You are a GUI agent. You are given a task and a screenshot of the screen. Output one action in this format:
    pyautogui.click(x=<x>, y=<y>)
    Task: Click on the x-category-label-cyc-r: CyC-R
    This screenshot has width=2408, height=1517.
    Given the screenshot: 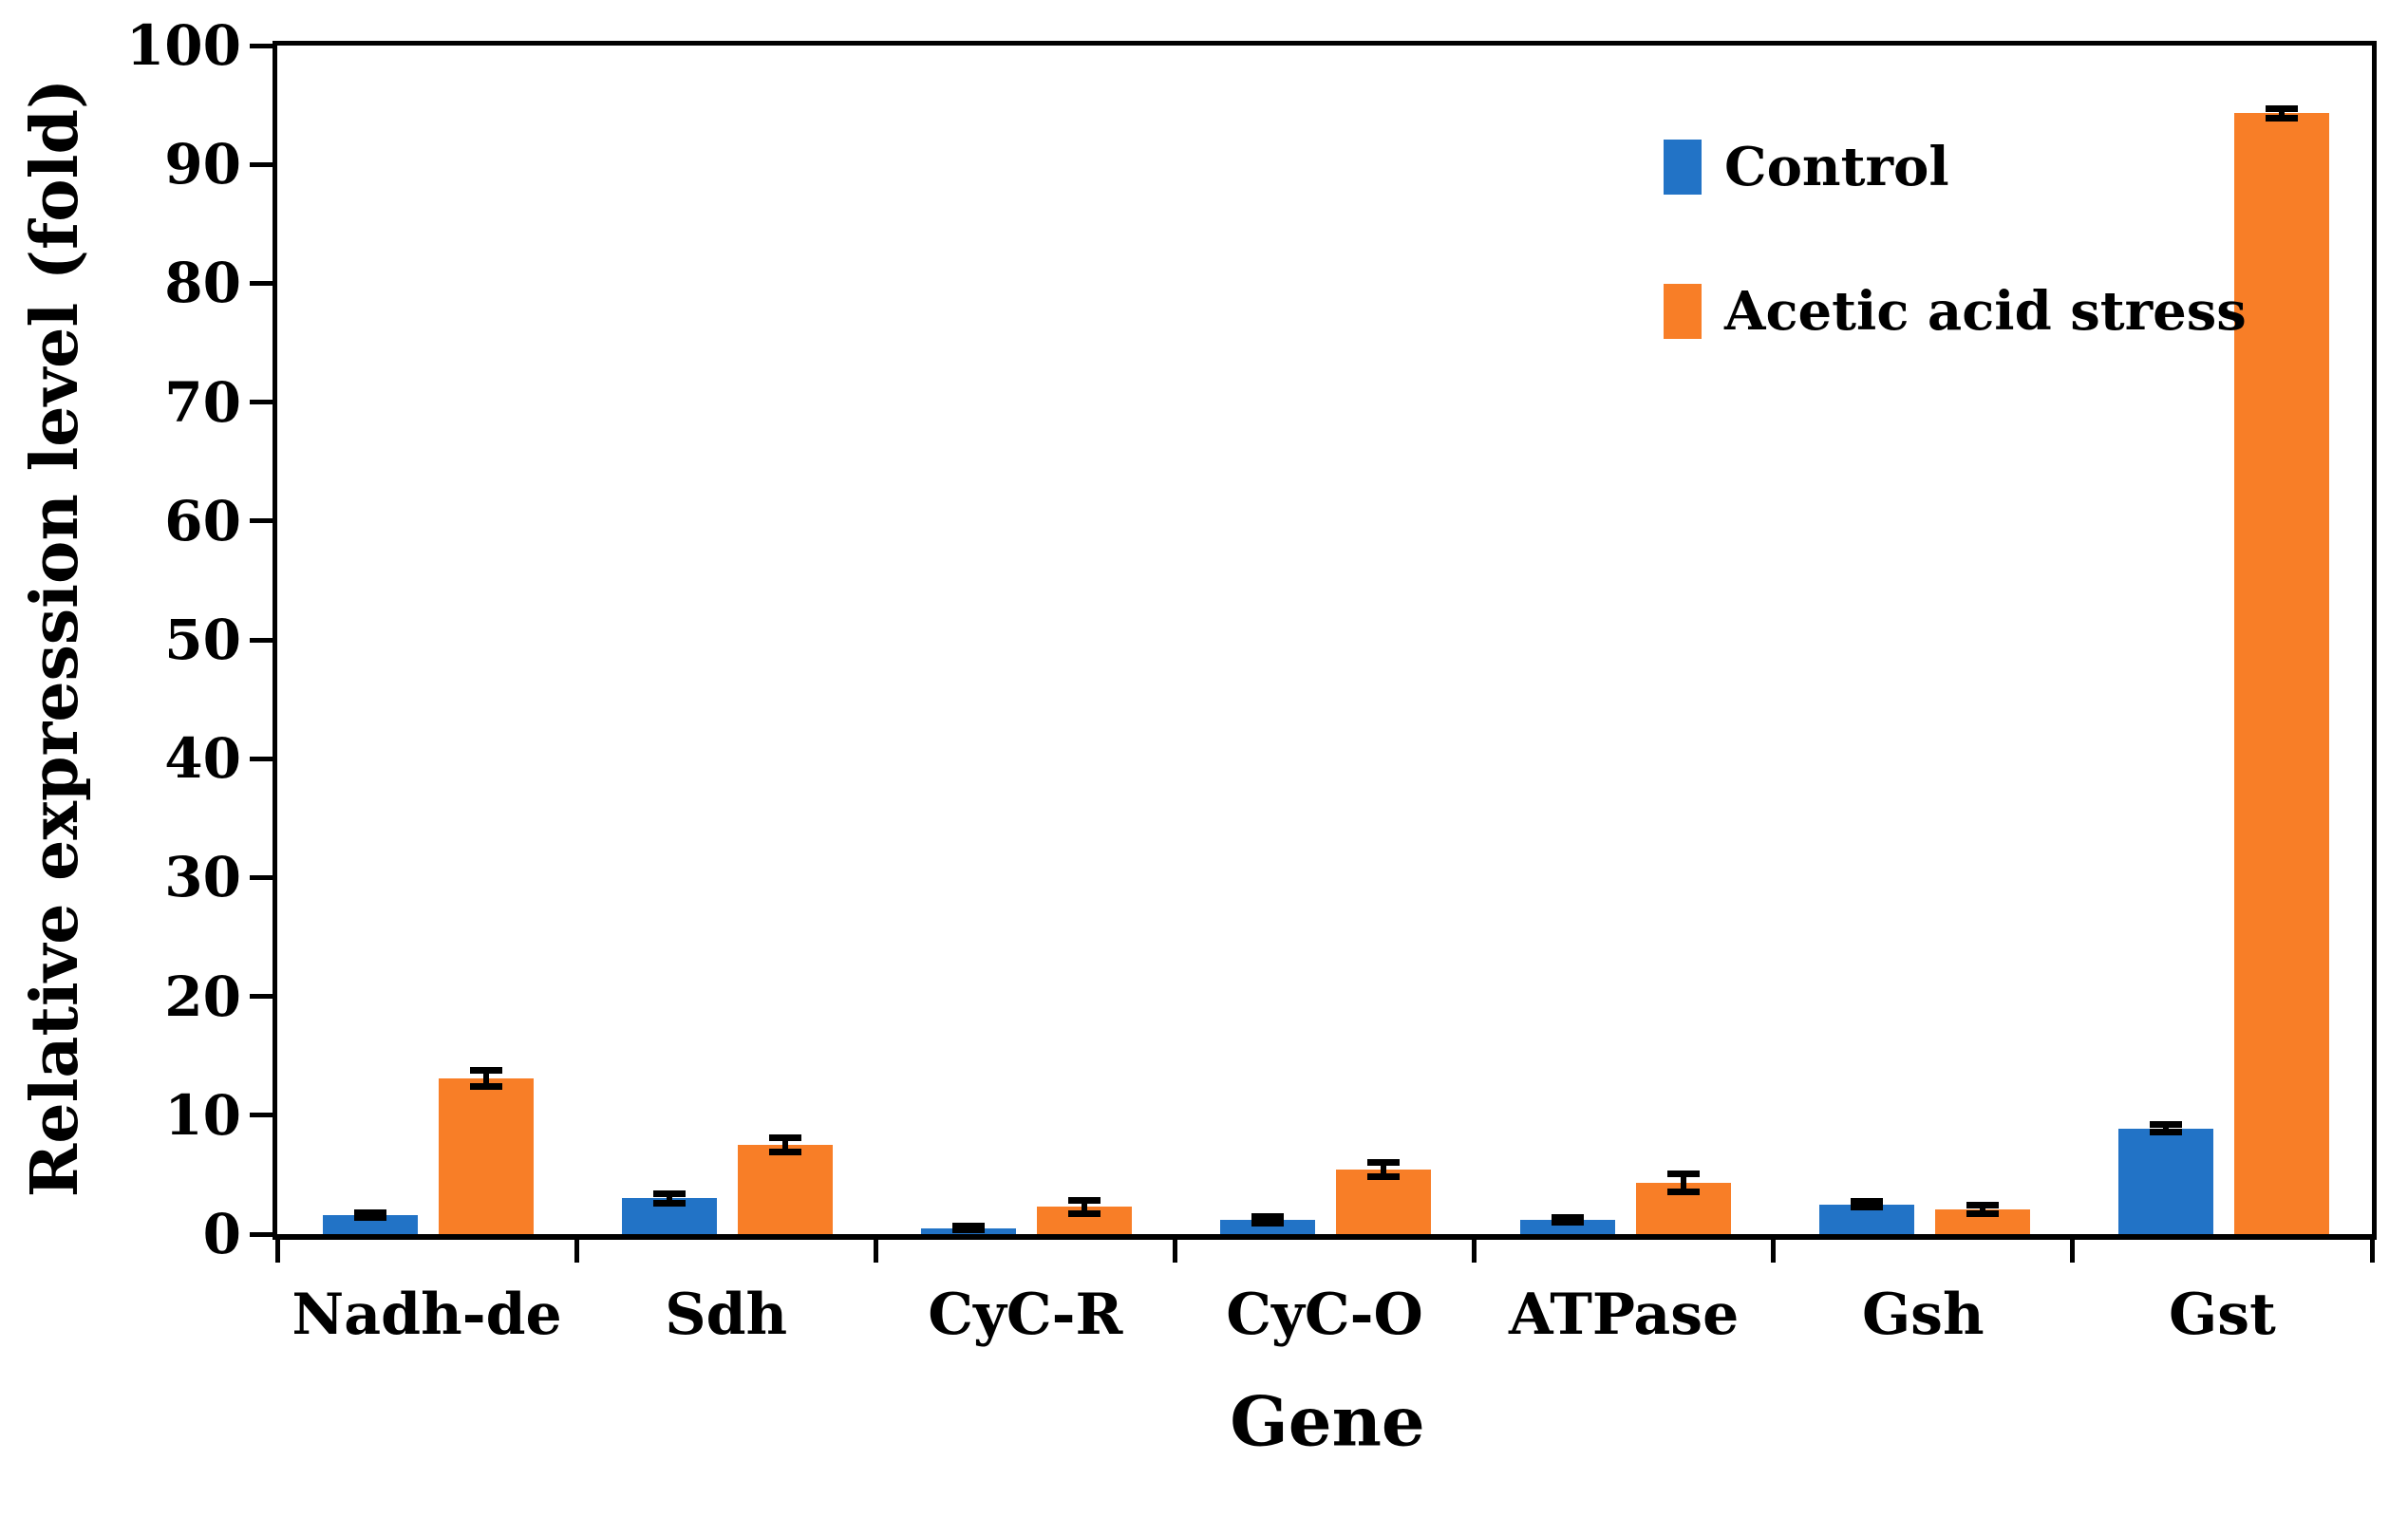 What is the action you would take?
    pyautogui.click(x=1025, y=1315)
    